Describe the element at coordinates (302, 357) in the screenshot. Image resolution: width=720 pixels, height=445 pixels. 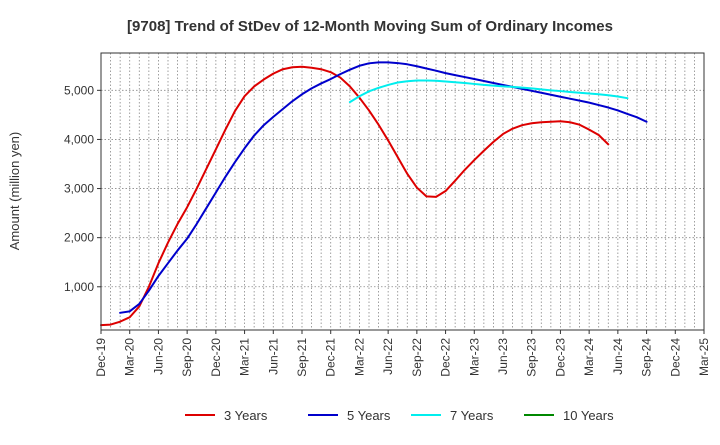
I see `x-tick-label: Sep-21` at that location.